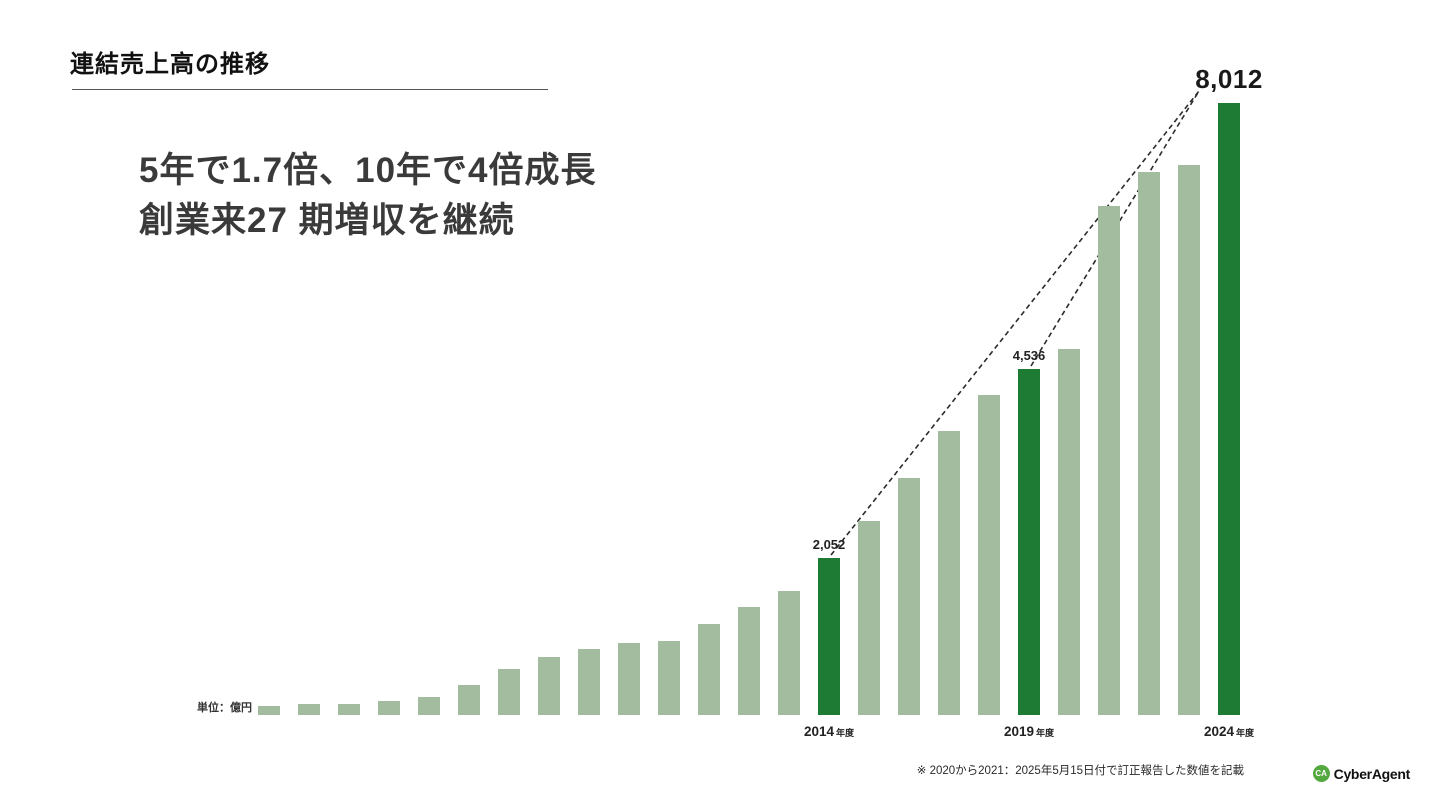  I want to click on headline: 5年で1.7倍、10年で4倍成長 創業来27 期増収を継続, so click(368, 195).